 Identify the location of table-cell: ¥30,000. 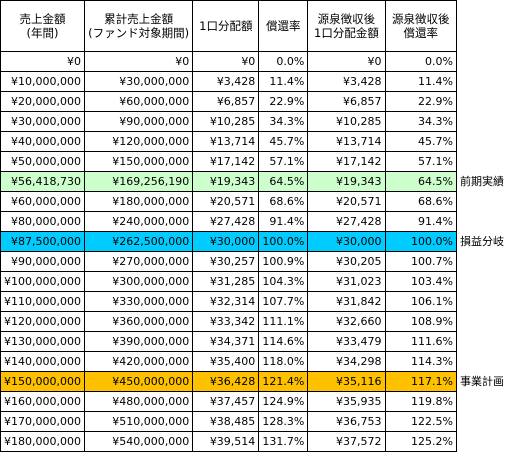
(226, 241).